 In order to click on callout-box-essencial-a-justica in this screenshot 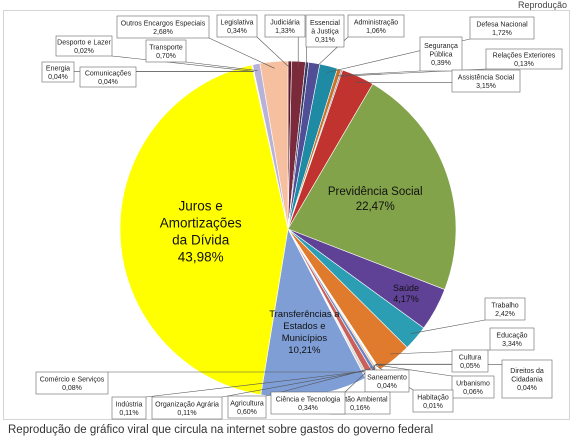, I will do `click(325, 31)`.